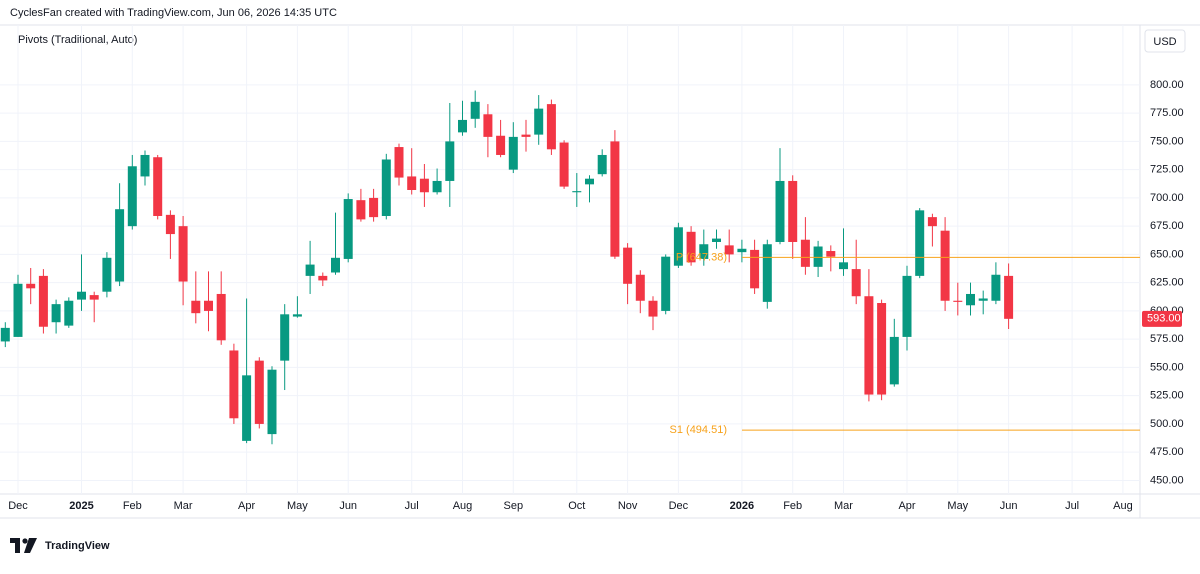  I want to click on y-tick-label: 525.00, so click(1167, 396).